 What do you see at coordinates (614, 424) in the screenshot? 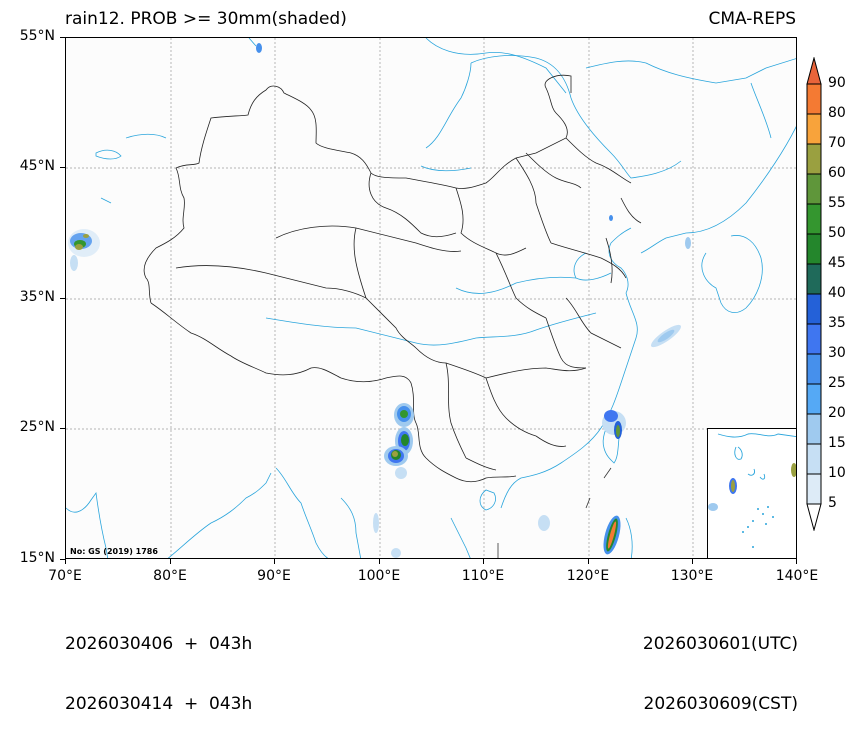
I see `patch-taiwan` at bounding box center [614, 424].